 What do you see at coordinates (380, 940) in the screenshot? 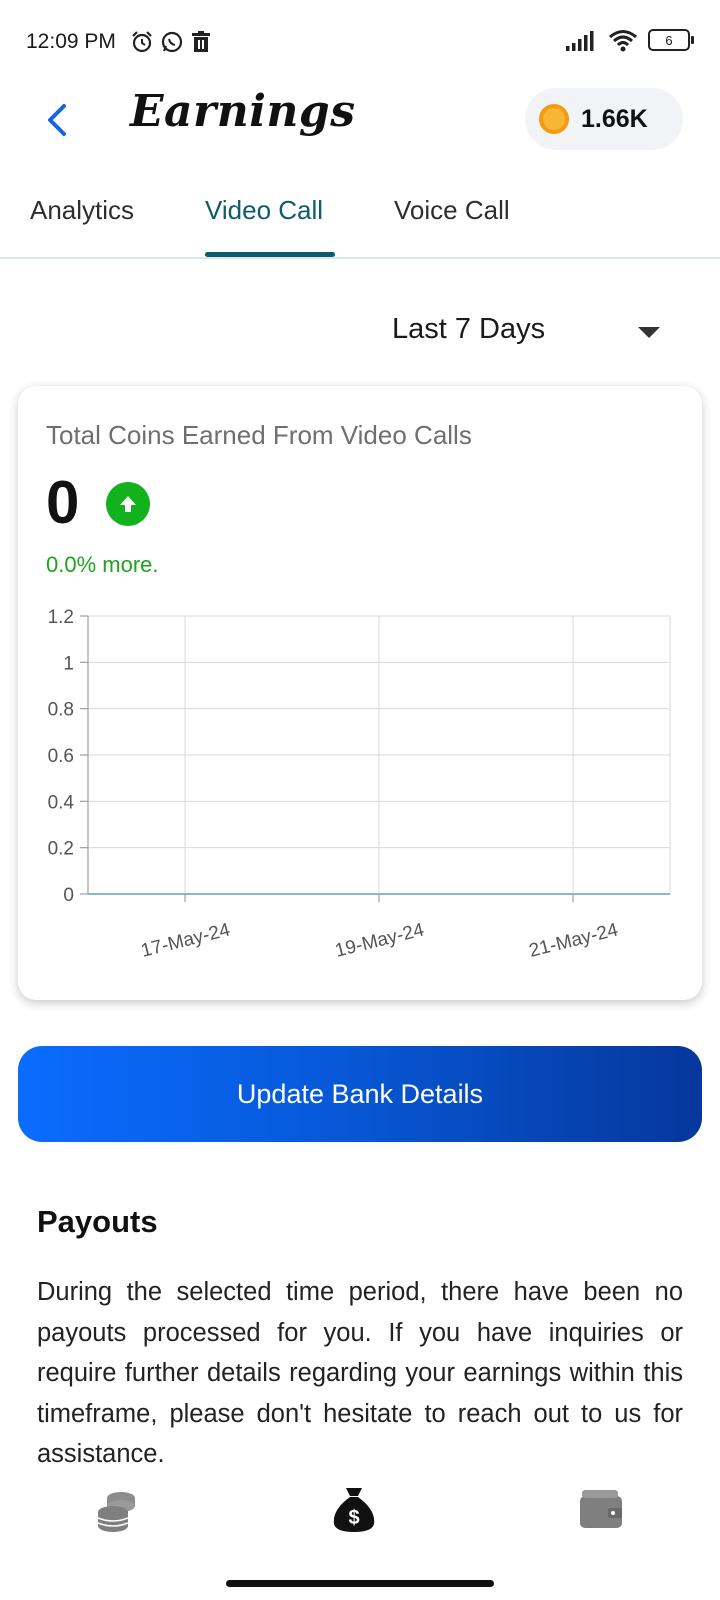
I see `x-tick-label: 19-May-24` at bounding box center [380, 940].